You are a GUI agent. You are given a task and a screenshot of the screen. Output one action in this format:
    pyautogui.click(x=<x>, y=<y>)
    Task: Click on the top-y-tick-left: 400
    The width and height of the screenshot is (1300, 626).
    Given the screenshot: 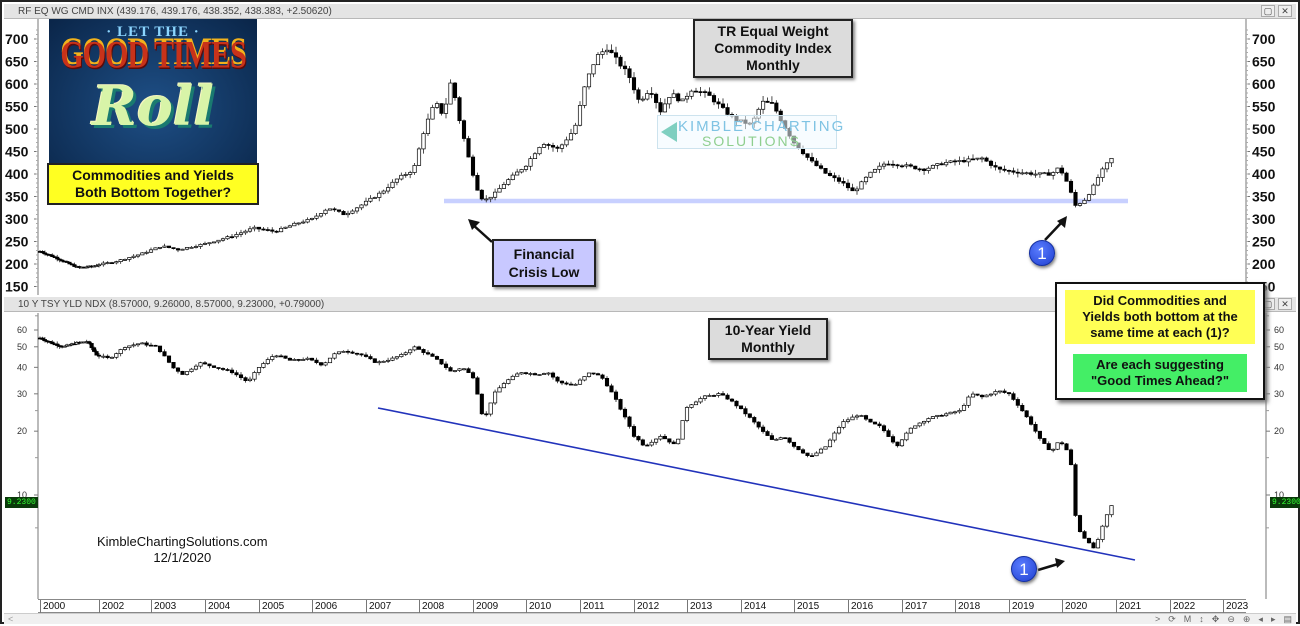 What is the action you would take?
    pyautogui.click(x=17, y=174)
    